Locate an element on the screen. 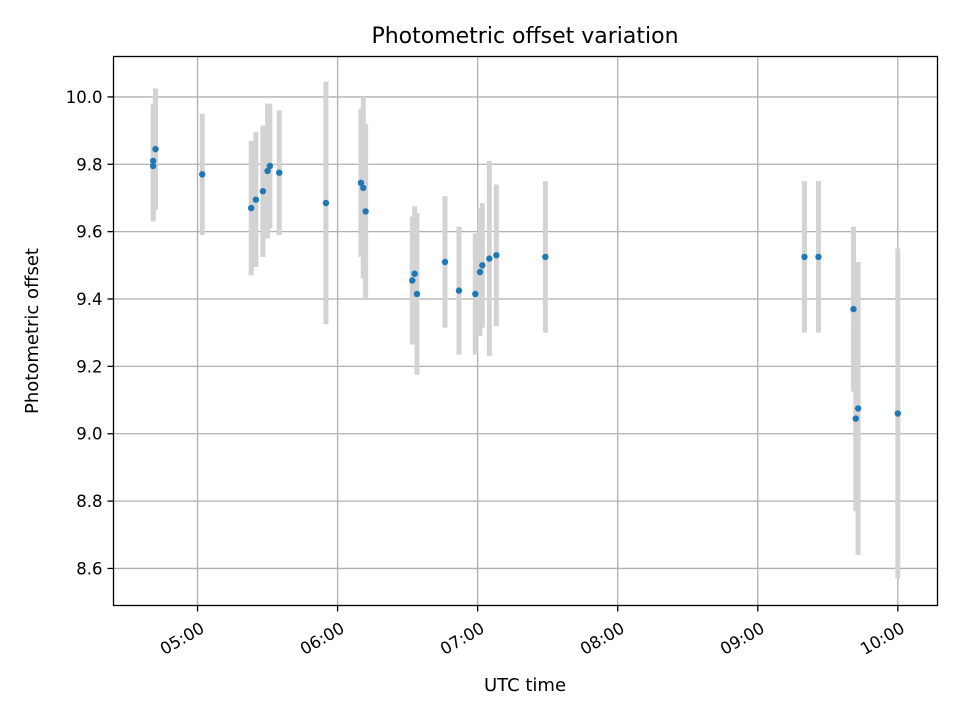 The height and width of the screenshot is (720, 960). y-tick-label: 10.0 is located at coordinates (84, 97).